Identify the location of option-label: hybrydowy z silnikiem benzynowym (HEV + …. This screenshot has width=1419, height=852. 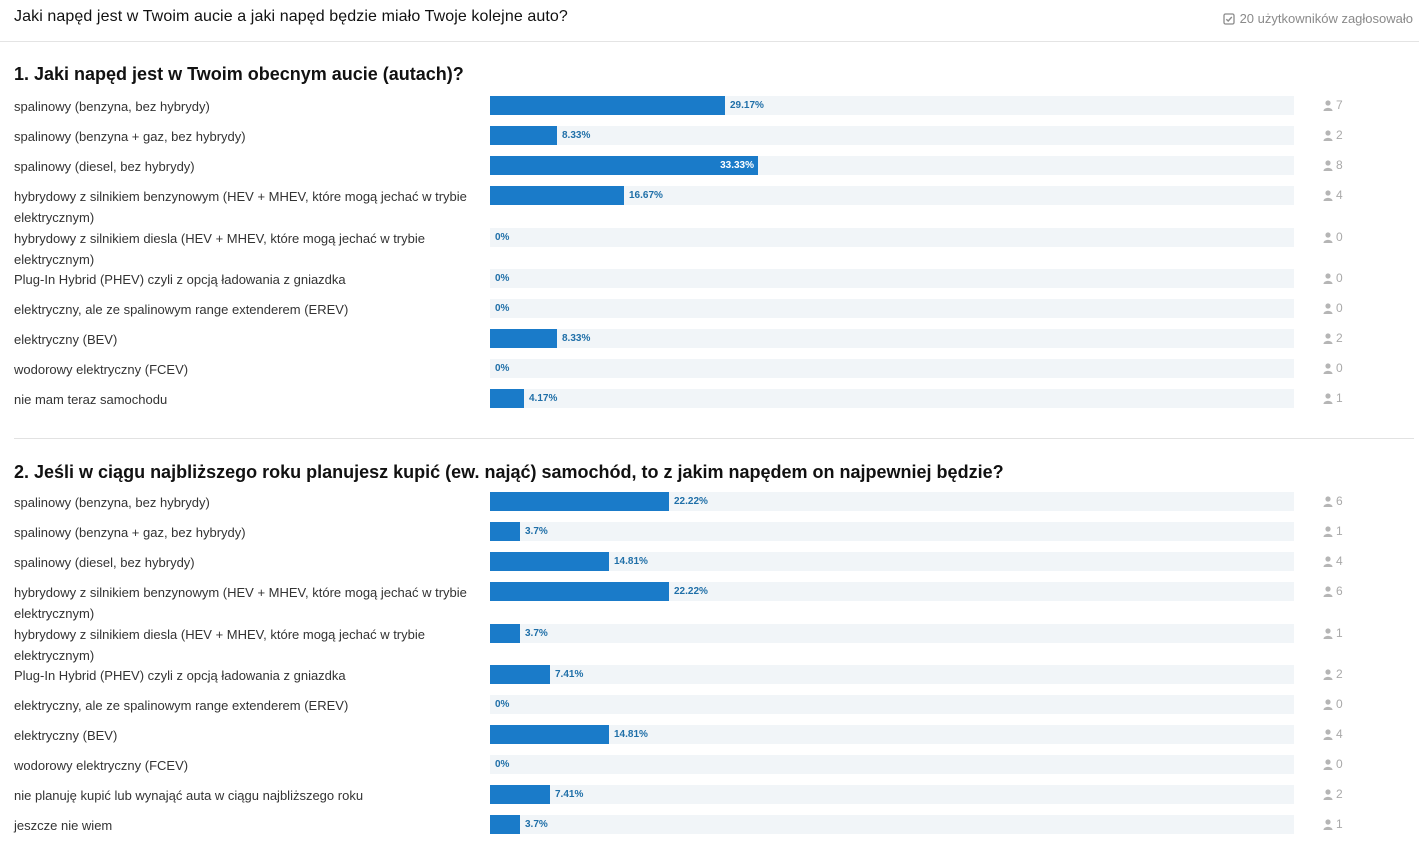
(240, 207).